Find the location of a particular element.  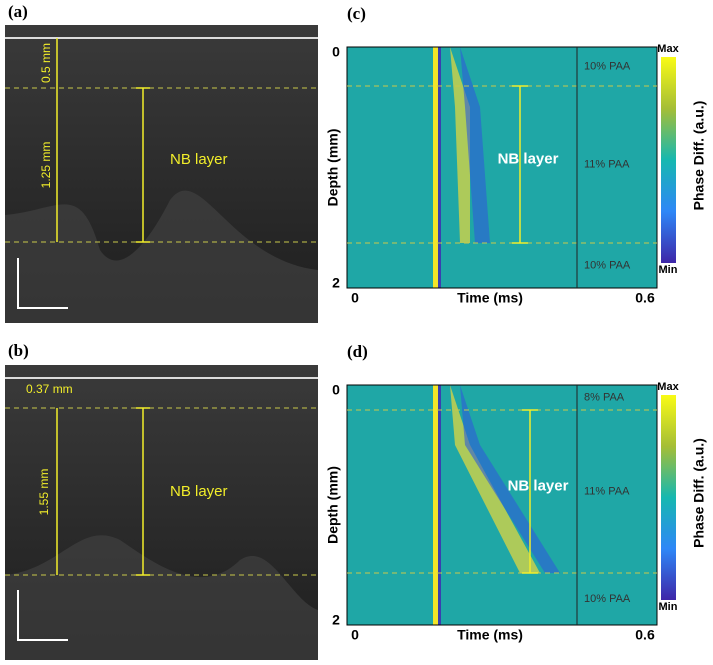

thickness-label: 0.37 mm is located at coordinates (49, 389).